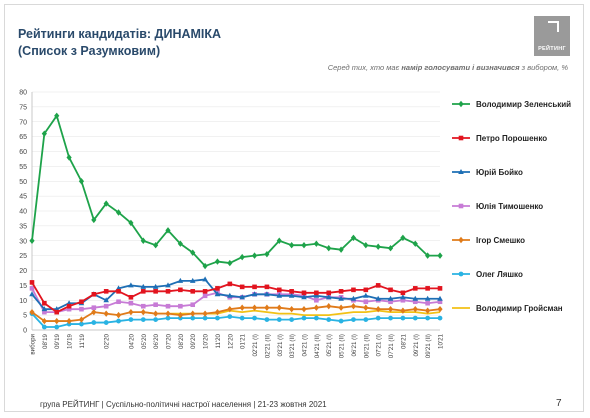 This screenshot has width=590, height=418. Describe the element at coordinates (235, 320) in the screenshot. I see `series-line-liashko` at that location.